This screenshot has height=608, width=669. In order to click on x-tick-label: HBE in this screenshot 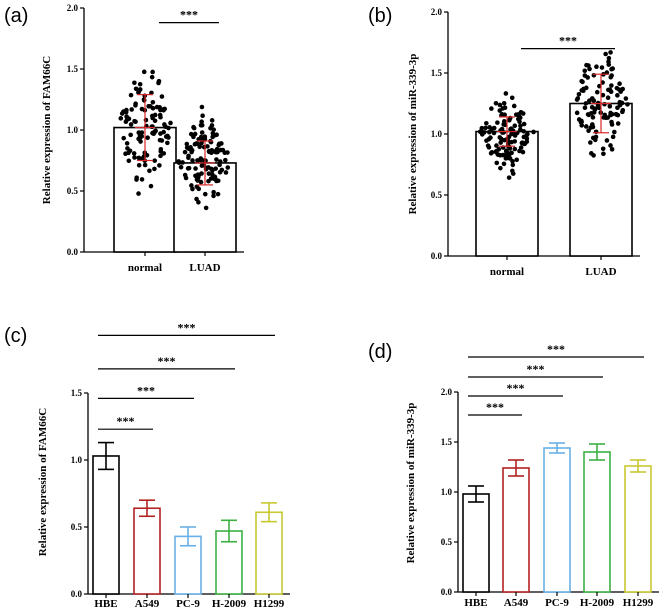, I will do `click(475, 602)`.